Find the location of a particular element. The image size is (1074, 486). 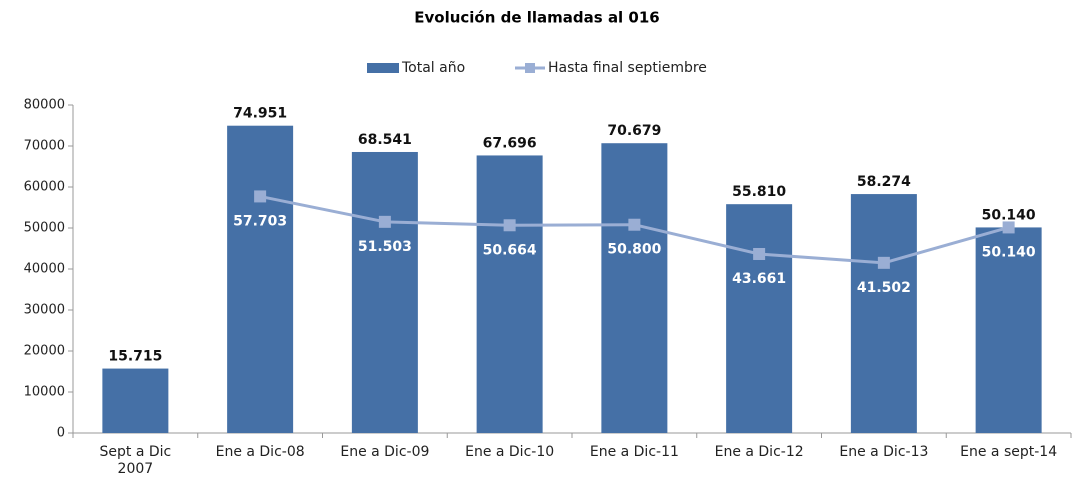

bar-value-label: 67.696 is located at coordinates (510, 143).